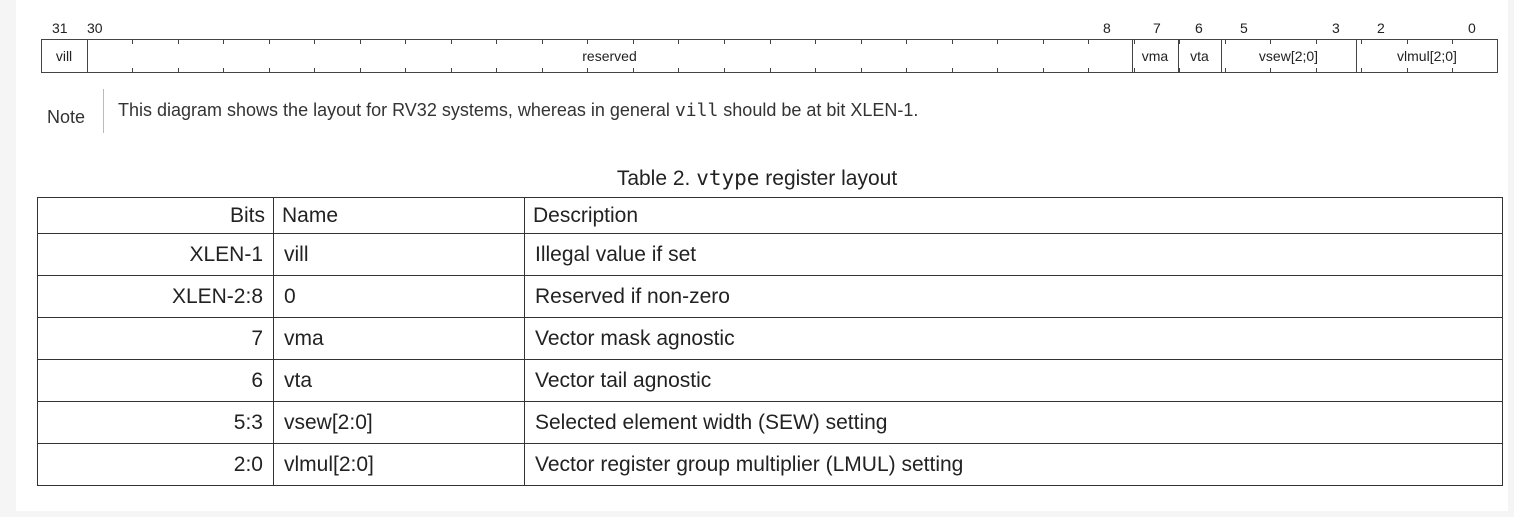  I want to click on cell-description: Illegal value if set, so click(1013, 254).